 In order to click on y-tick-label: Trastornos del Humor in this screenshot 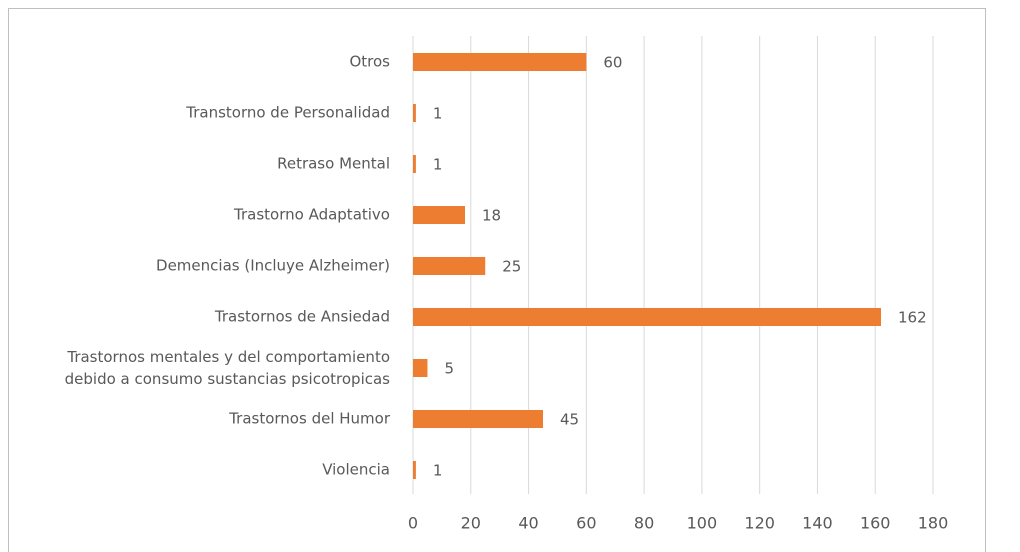, I will do `click(309, 419)`.